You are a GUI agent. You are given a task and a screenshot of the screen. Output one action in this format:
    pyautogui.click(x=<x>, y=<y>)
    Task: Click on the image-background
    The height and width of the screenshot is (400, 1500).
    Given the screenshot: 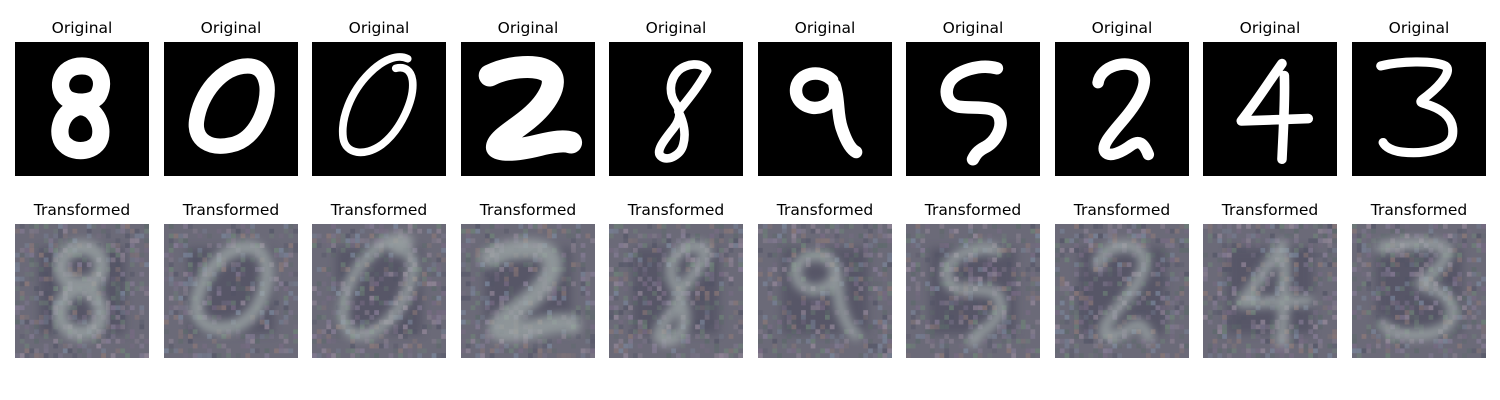 What is the action you would take?
    pyautogui.click(x=1270, y=109)
    